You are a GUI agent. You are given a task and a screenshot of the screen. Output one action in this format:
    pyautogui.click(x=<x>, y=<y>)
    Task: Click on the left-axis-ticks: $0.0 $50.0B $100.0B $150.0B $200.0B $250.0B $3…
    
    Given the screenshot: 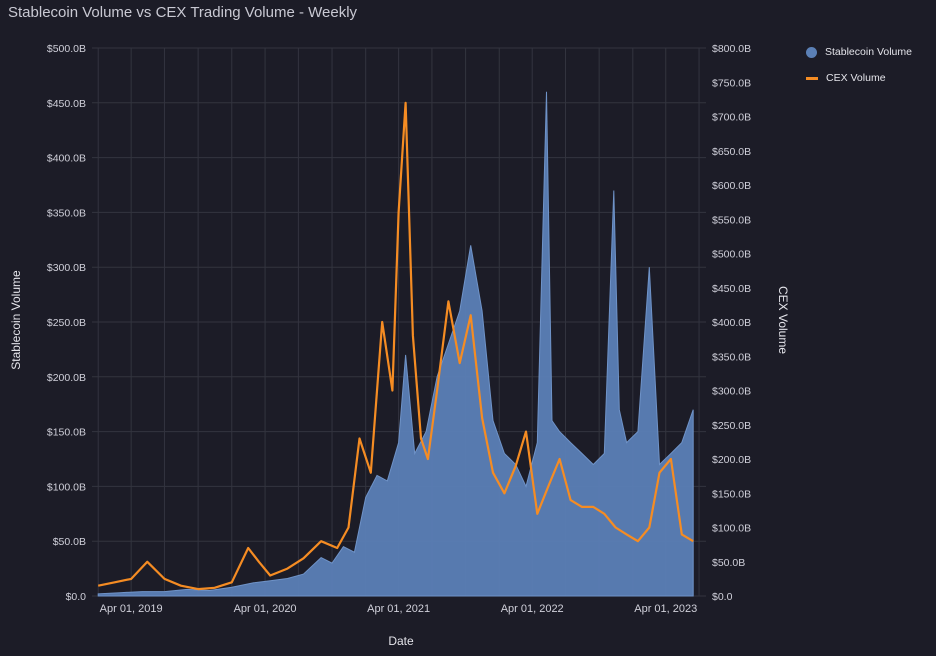 What is the action you would take?
    pyautogui.click(x=66, y=323)
    